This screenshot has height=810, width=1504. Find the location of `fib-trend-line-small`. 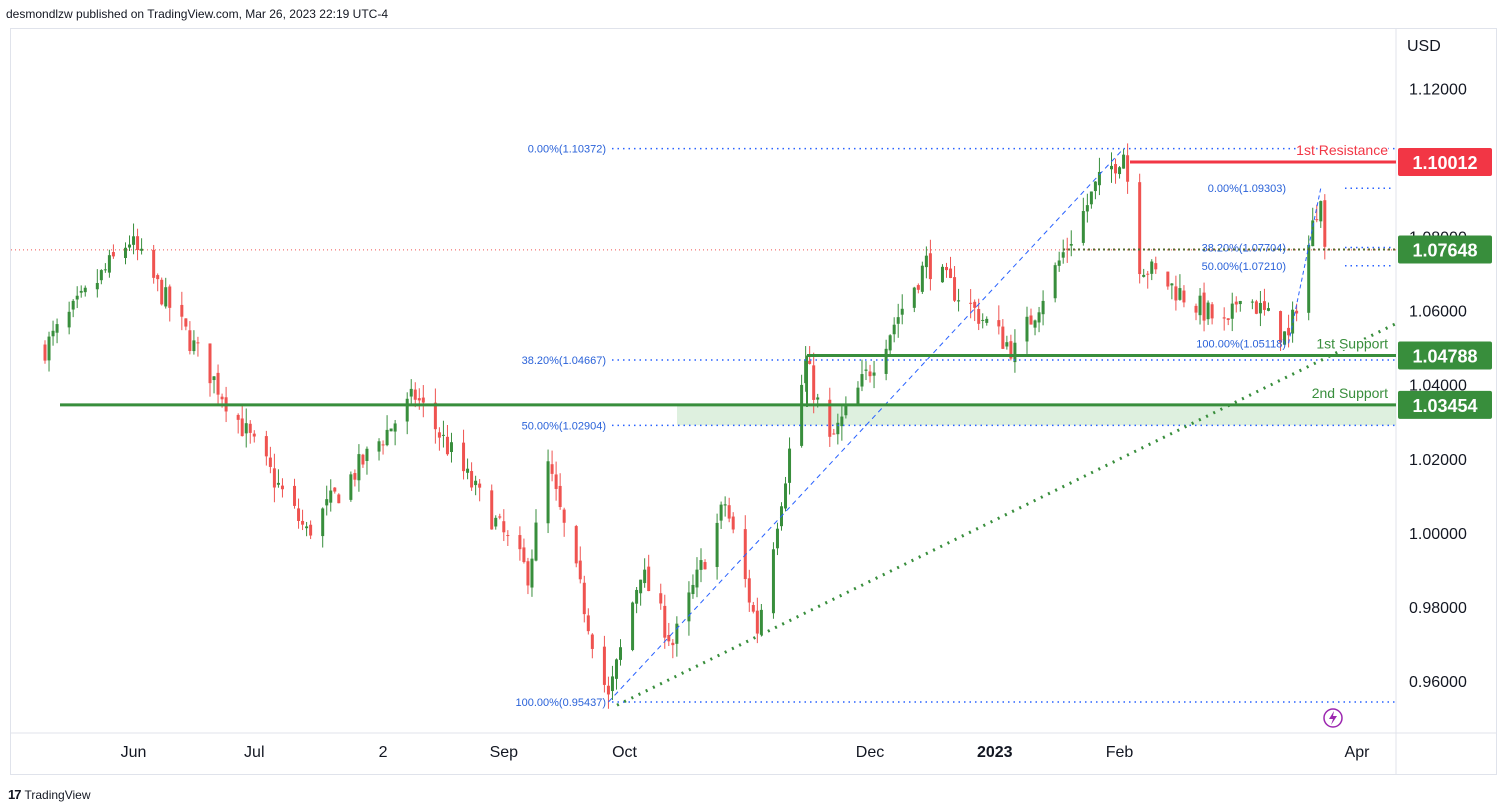

fib-trend-line-small is located at coordinates (1305, 266).